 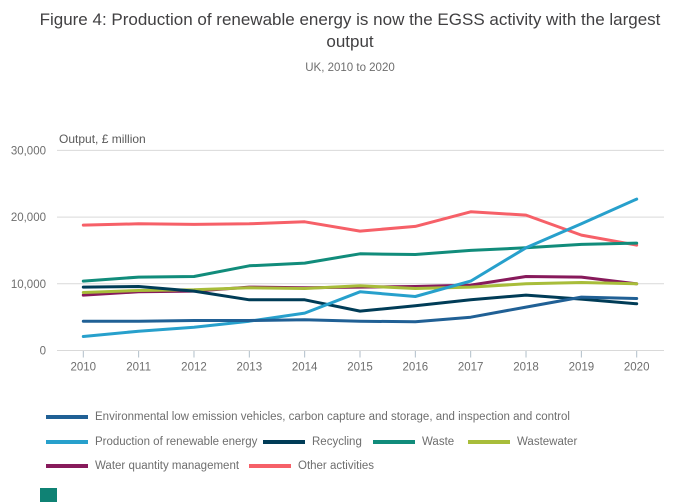 What do you see at coordinates (582, 368) in the screenshot?
I see `x-tick-label: 2019` at bounding box center [582, 368].